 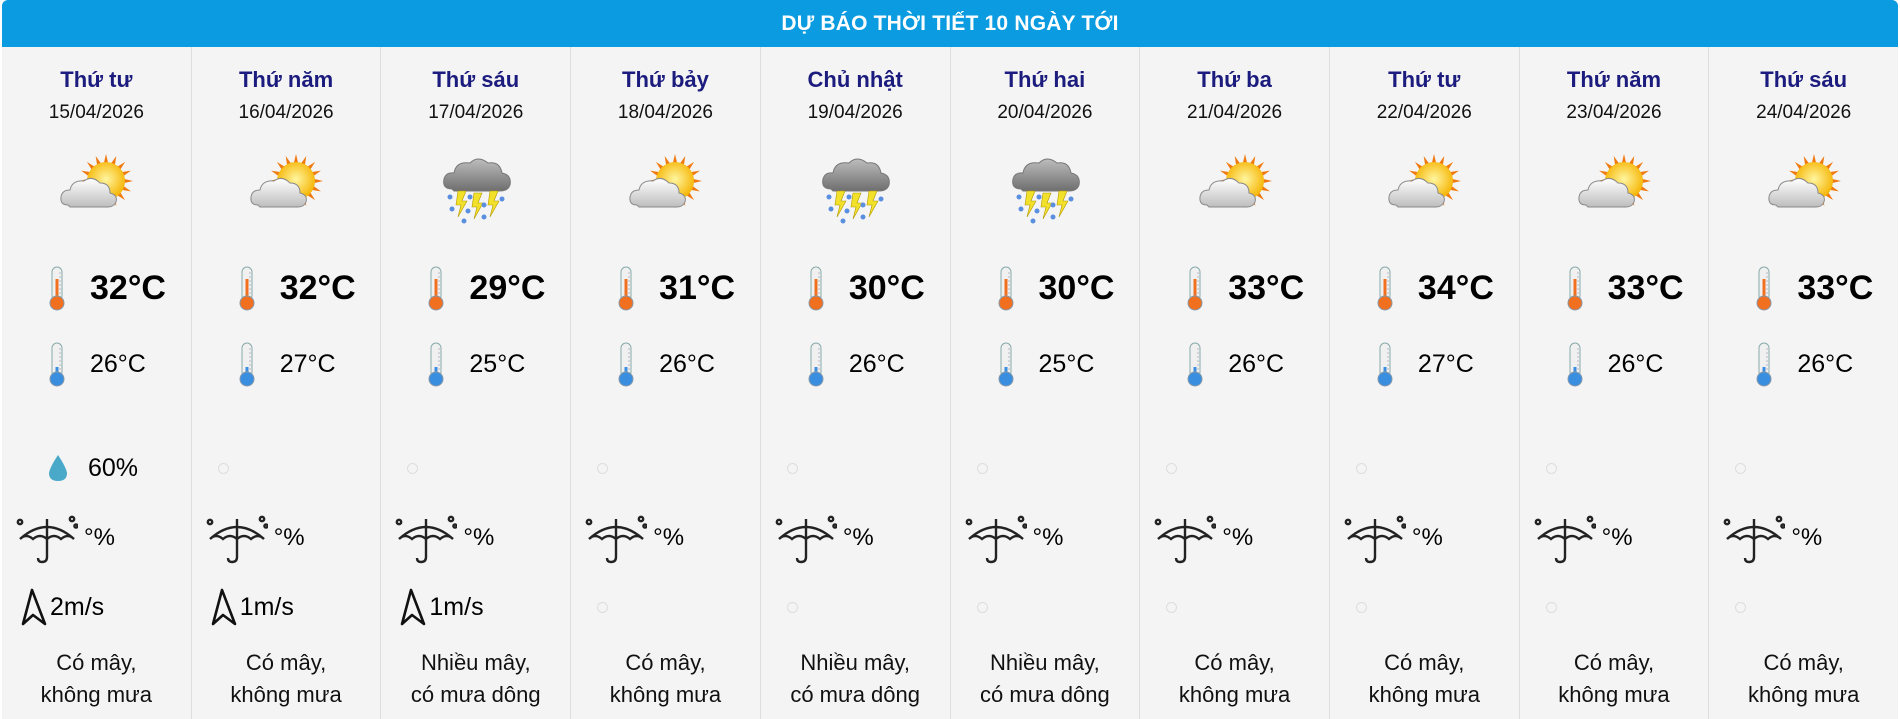 What do you see at coordinates (665, 79) in the screenshot?
I see `day-name: Thứ bảy` at bounding box center [665, 79].